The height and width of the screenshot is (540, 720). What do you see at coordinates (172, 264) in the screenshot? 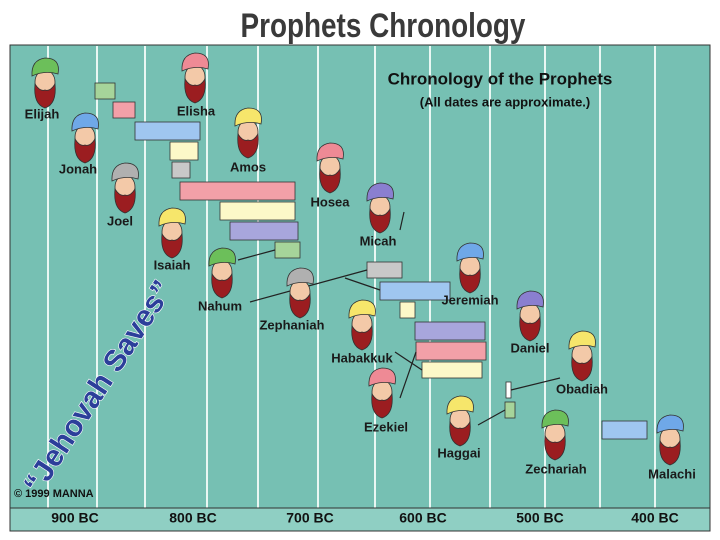
I see `prophet-label: Isaiah` at bounding box center [172, 264].